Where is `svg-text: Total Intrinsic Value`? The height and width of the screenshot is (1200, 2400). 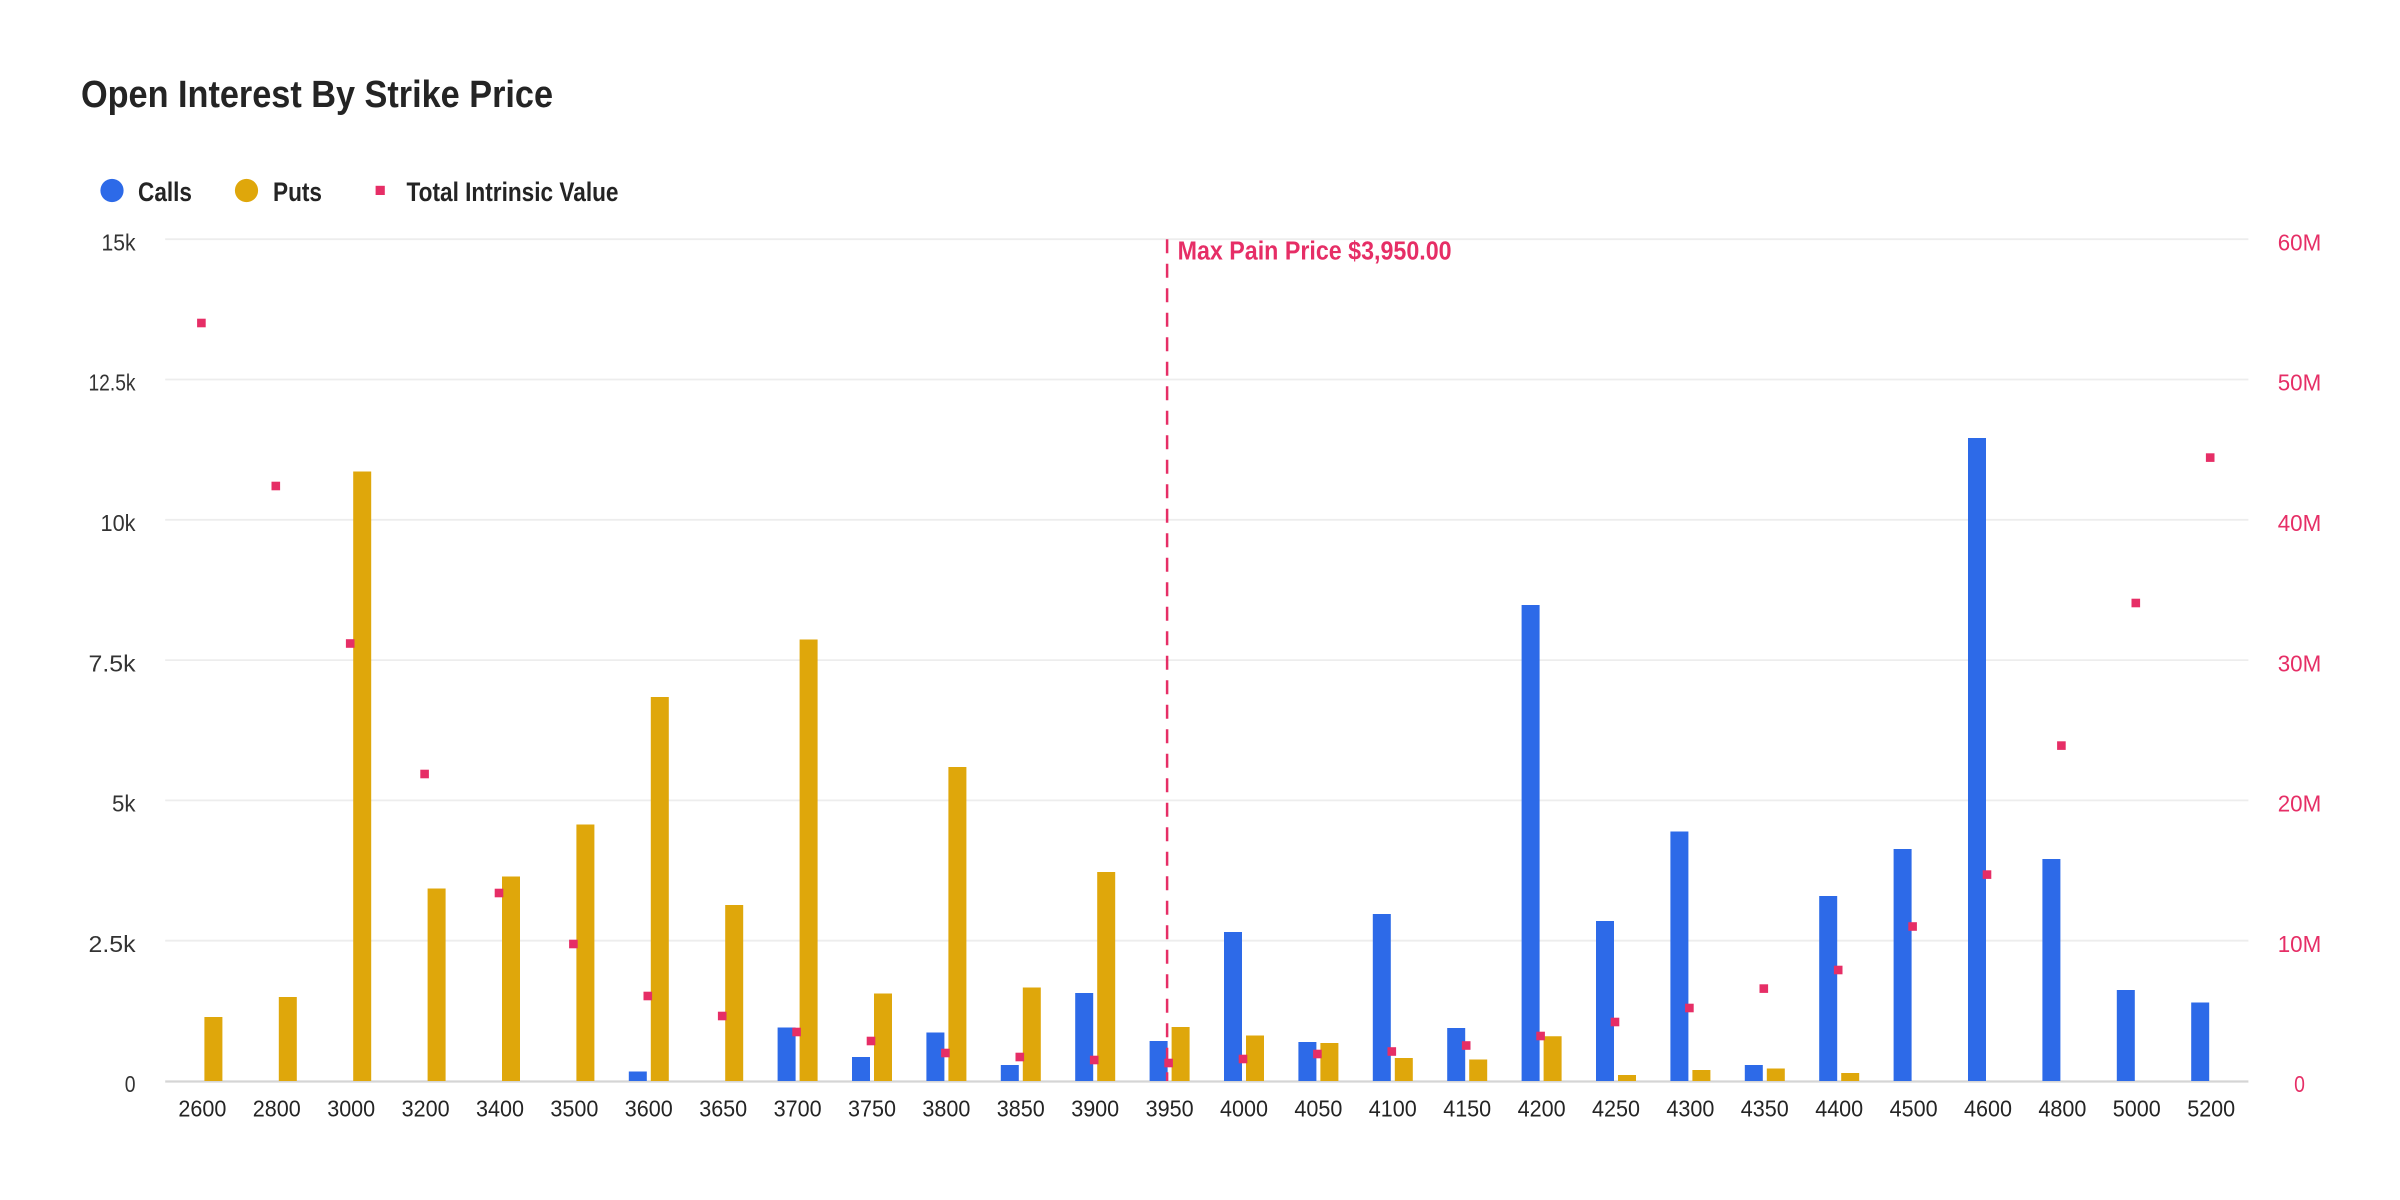 svg-text: Total Intrinsic Value is located at coordinates (513, 192).